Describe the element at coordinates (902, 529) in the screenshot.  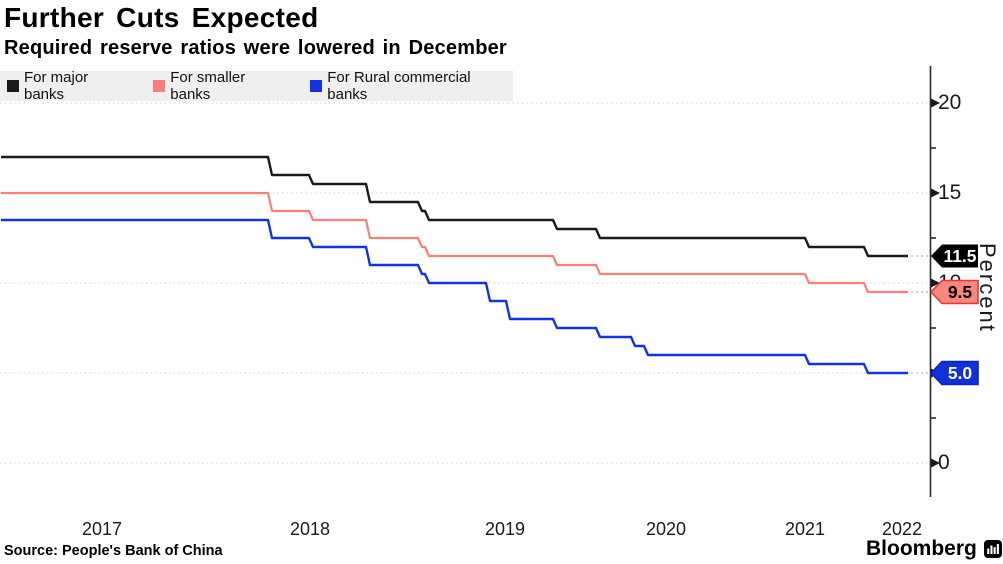
I see `x-axis-label-2022: 2022` at that location.